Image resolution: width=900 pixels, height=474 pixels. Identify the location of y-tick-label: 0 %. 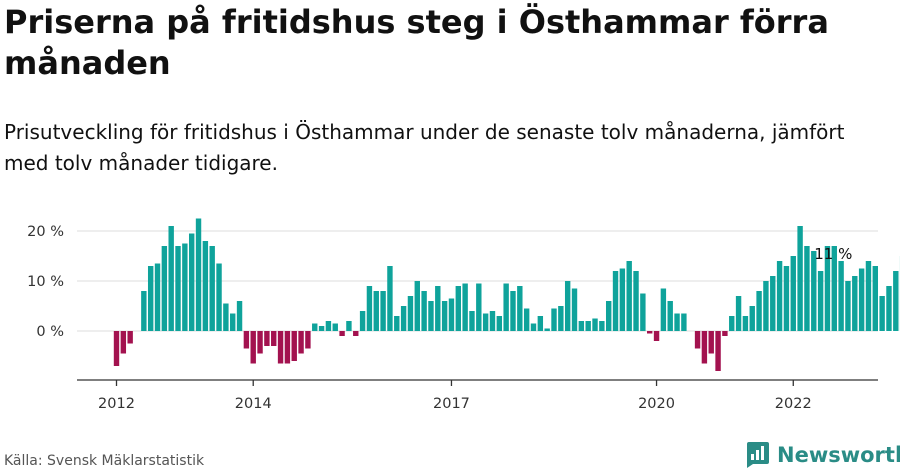
(50, 332).